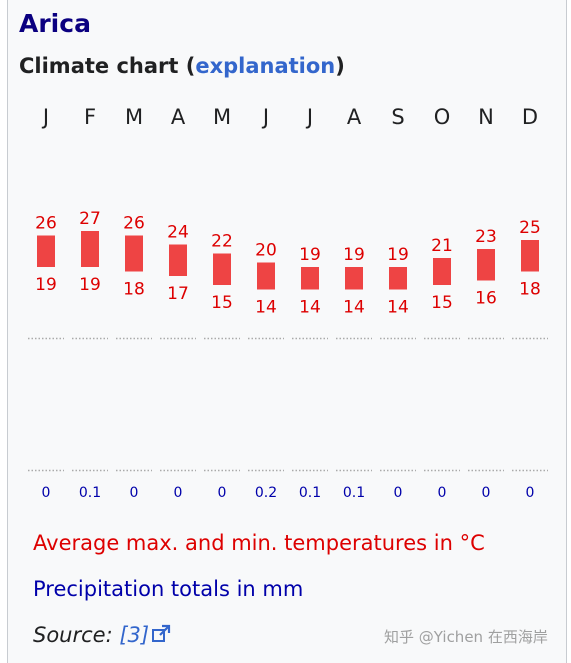  I want to click on chart-subtitle: Climate chart (explanation), so click(182, 66).